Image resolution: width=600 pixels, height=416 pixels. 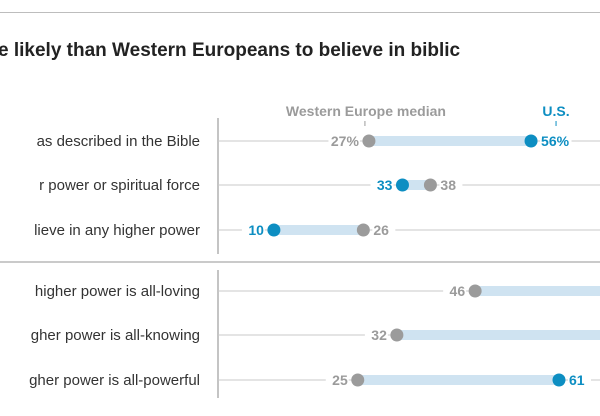 What do you see at coordinates (448, 185) in the screenshot?
I see `europe-value-label: 38` at bounding box center [448, 185].